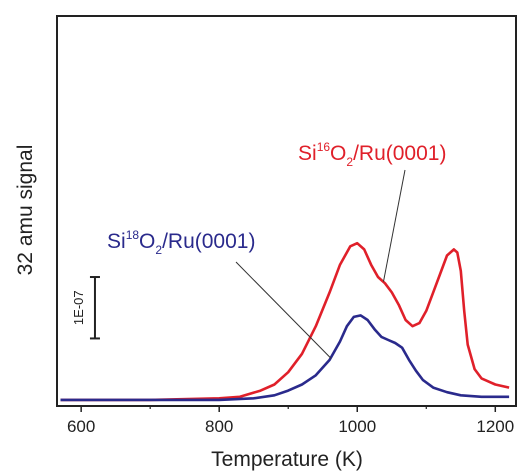 The image size is (521, 473). Describe the element at coordinates (349, 162) in the screenshot. I see `annot-si16-sub: 2` at that location.